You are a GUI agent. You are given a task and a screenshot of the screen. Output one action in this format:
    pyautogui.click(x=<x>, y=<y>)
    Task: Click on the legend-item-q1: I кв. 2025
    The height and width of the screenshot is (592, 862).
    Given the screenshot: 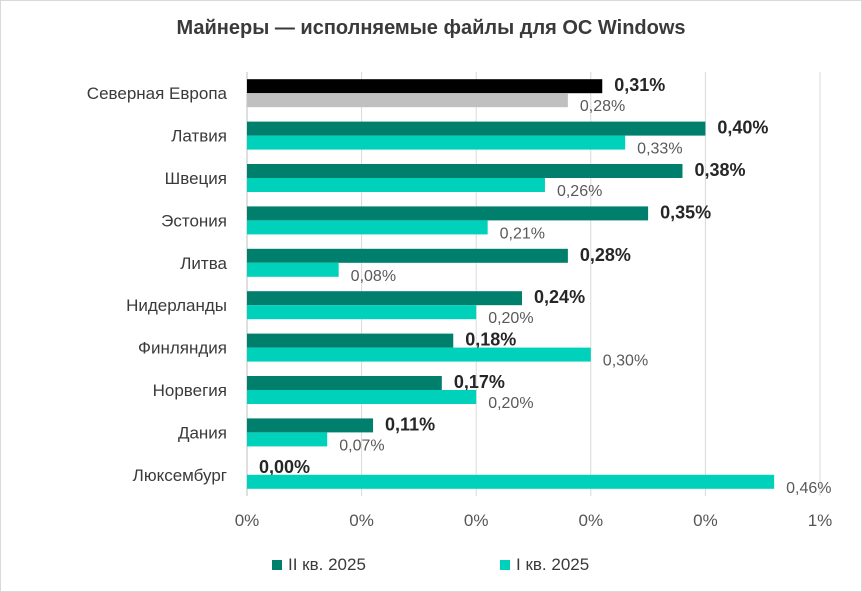 What is the action you would take?
    pyautogui.click(x=544, y=565)
    